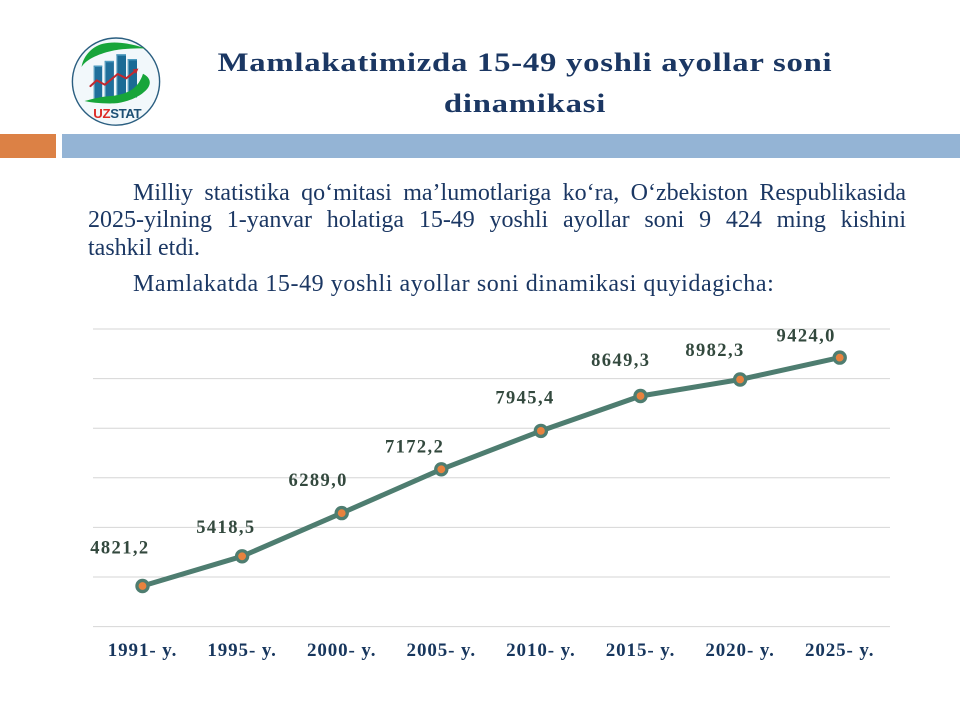  Describe the element at coordinates (806, 337) in the screenshot. I see `svg-text: 9424,0` at that location.